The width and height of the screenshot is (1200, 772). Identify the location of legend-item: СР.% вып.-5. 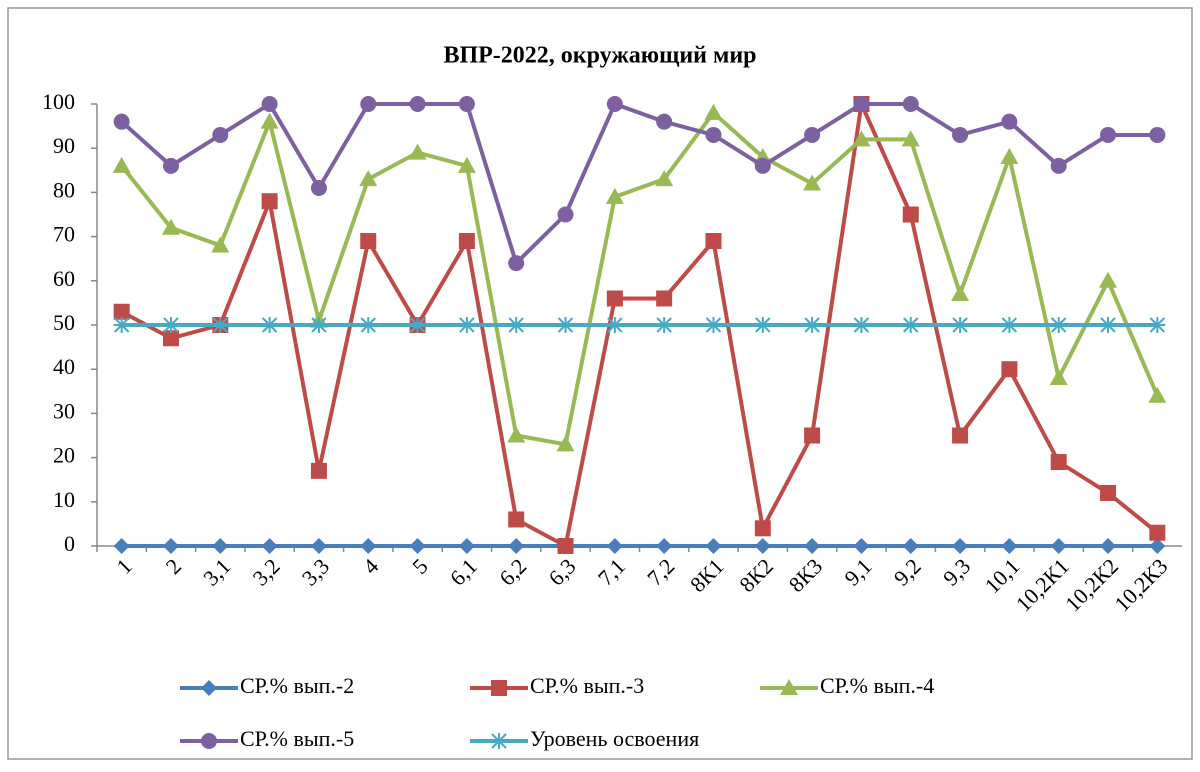
(267, 738).